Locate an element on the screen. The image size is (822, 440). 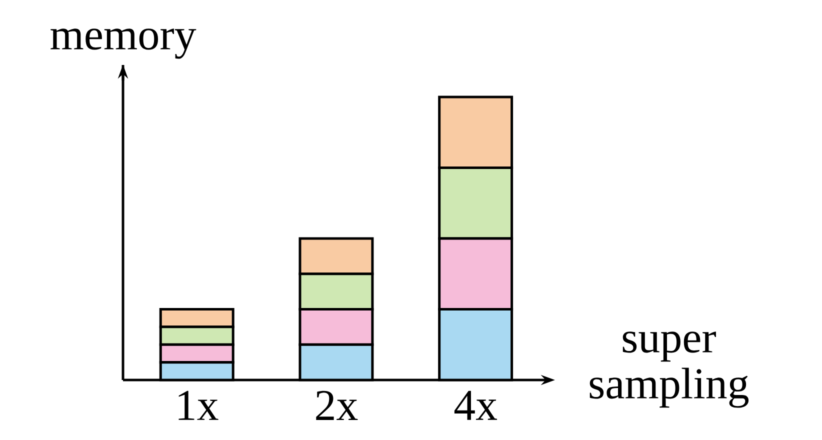
x-axis-title: super sampling is located at coordinates (669, 370).